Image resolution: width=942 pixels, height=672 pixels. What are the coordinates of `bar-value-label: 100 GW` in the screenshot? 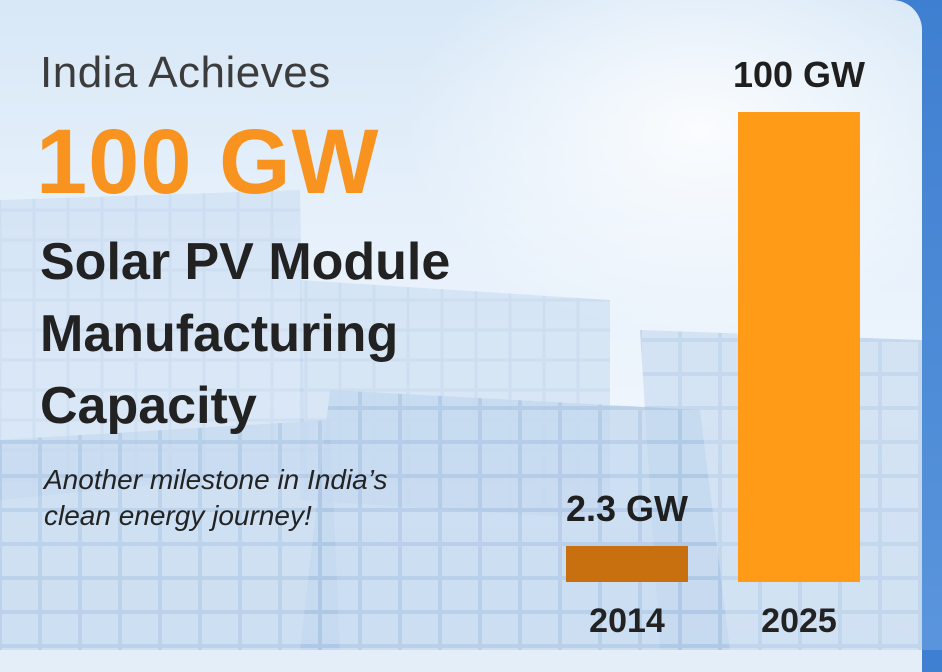 It's located at (799, 74).